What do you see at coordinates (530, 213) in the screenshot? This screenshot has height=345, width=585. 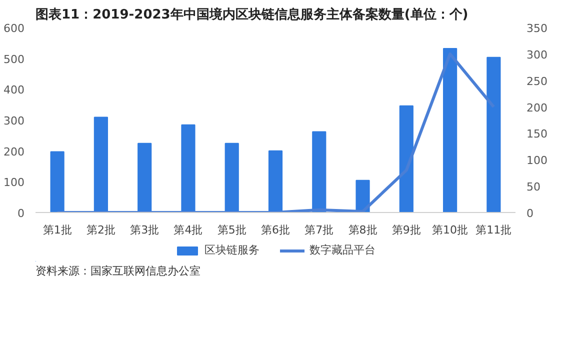 I see `y2-tick-label: 0` at bounding box center [530, 213].